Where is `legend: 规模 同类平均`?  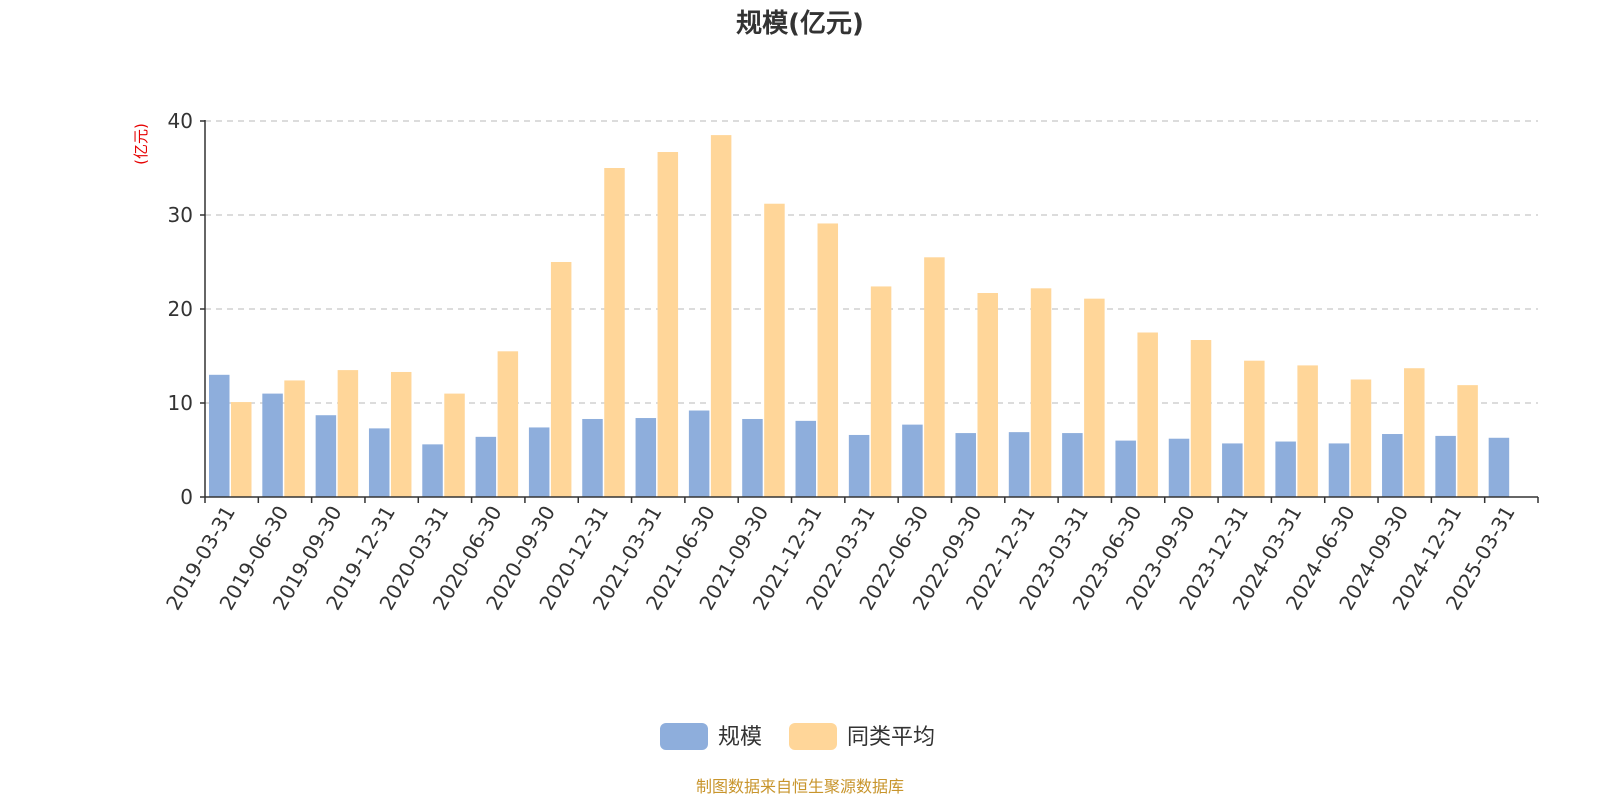
legend: 规模 同类平均 is located at coordinates (797, 736).